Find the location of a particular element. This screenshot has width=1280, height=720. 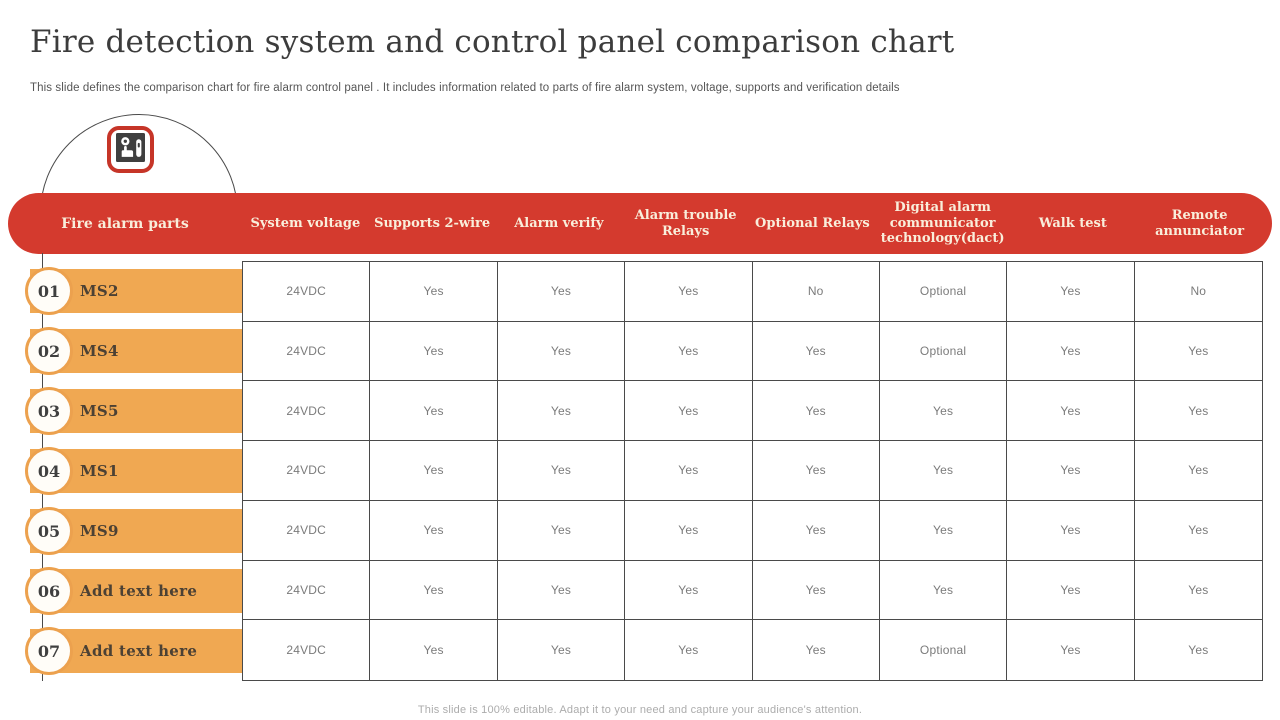

row-number-badge: 06 is located at coordinates (49, 591).